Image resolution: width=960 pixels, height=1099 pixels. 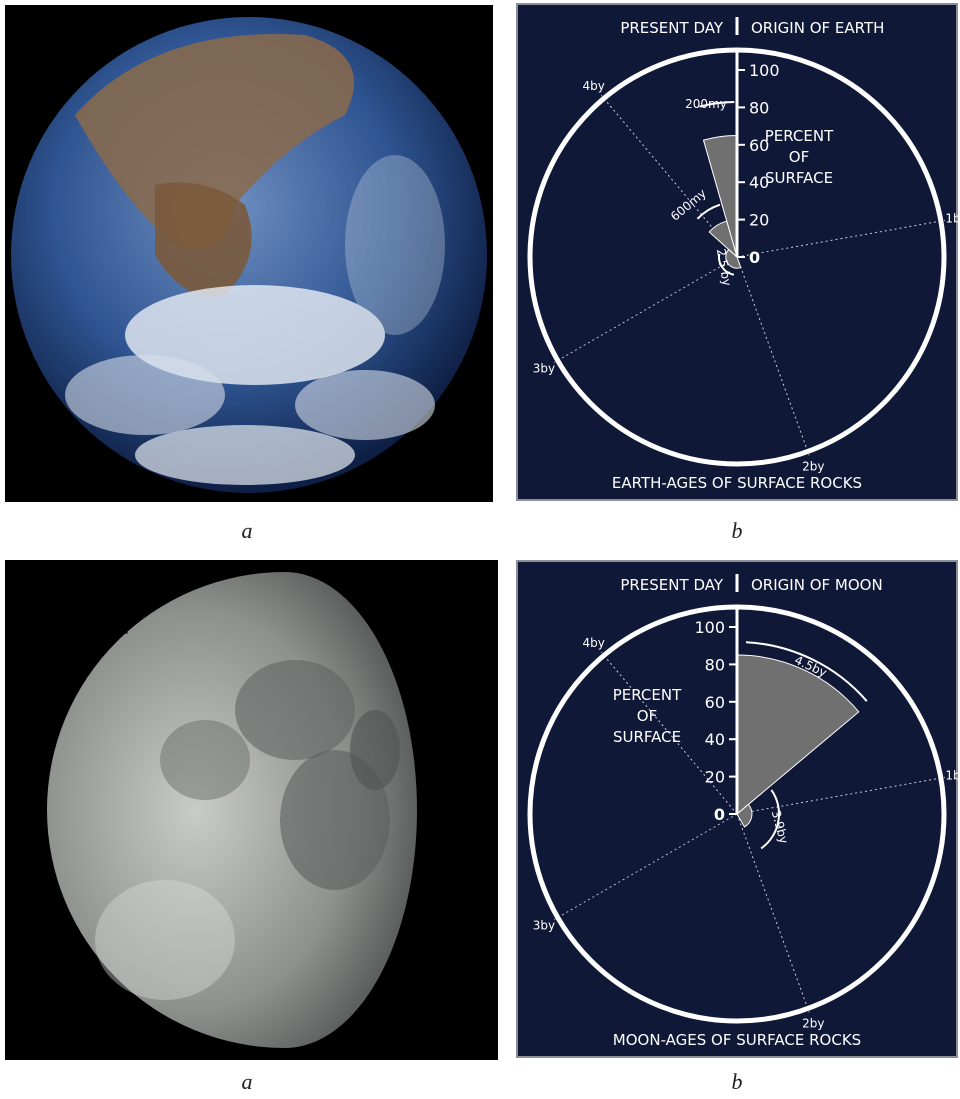 I want to click on top-right-label: ORIGIN OF MOON, so click(x=817, y=585).